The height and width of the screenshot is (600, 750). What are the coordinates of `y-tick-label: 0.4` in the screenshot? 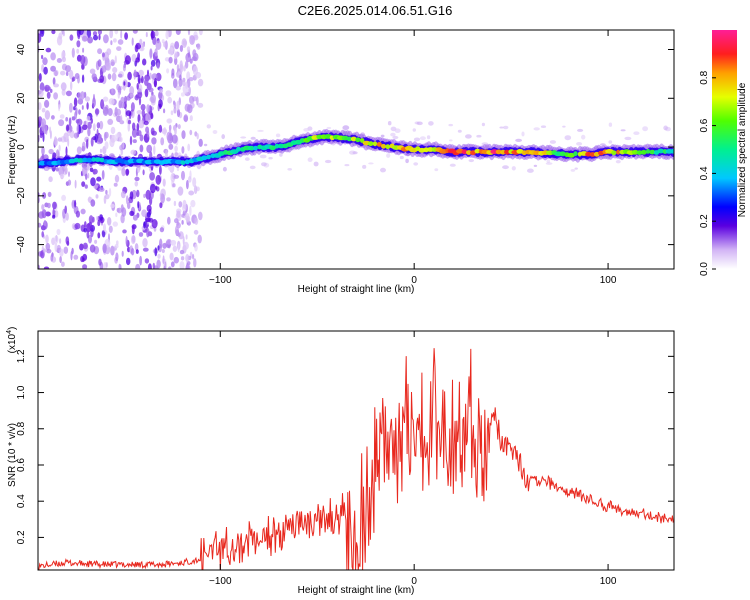 It's located at (21, 501).